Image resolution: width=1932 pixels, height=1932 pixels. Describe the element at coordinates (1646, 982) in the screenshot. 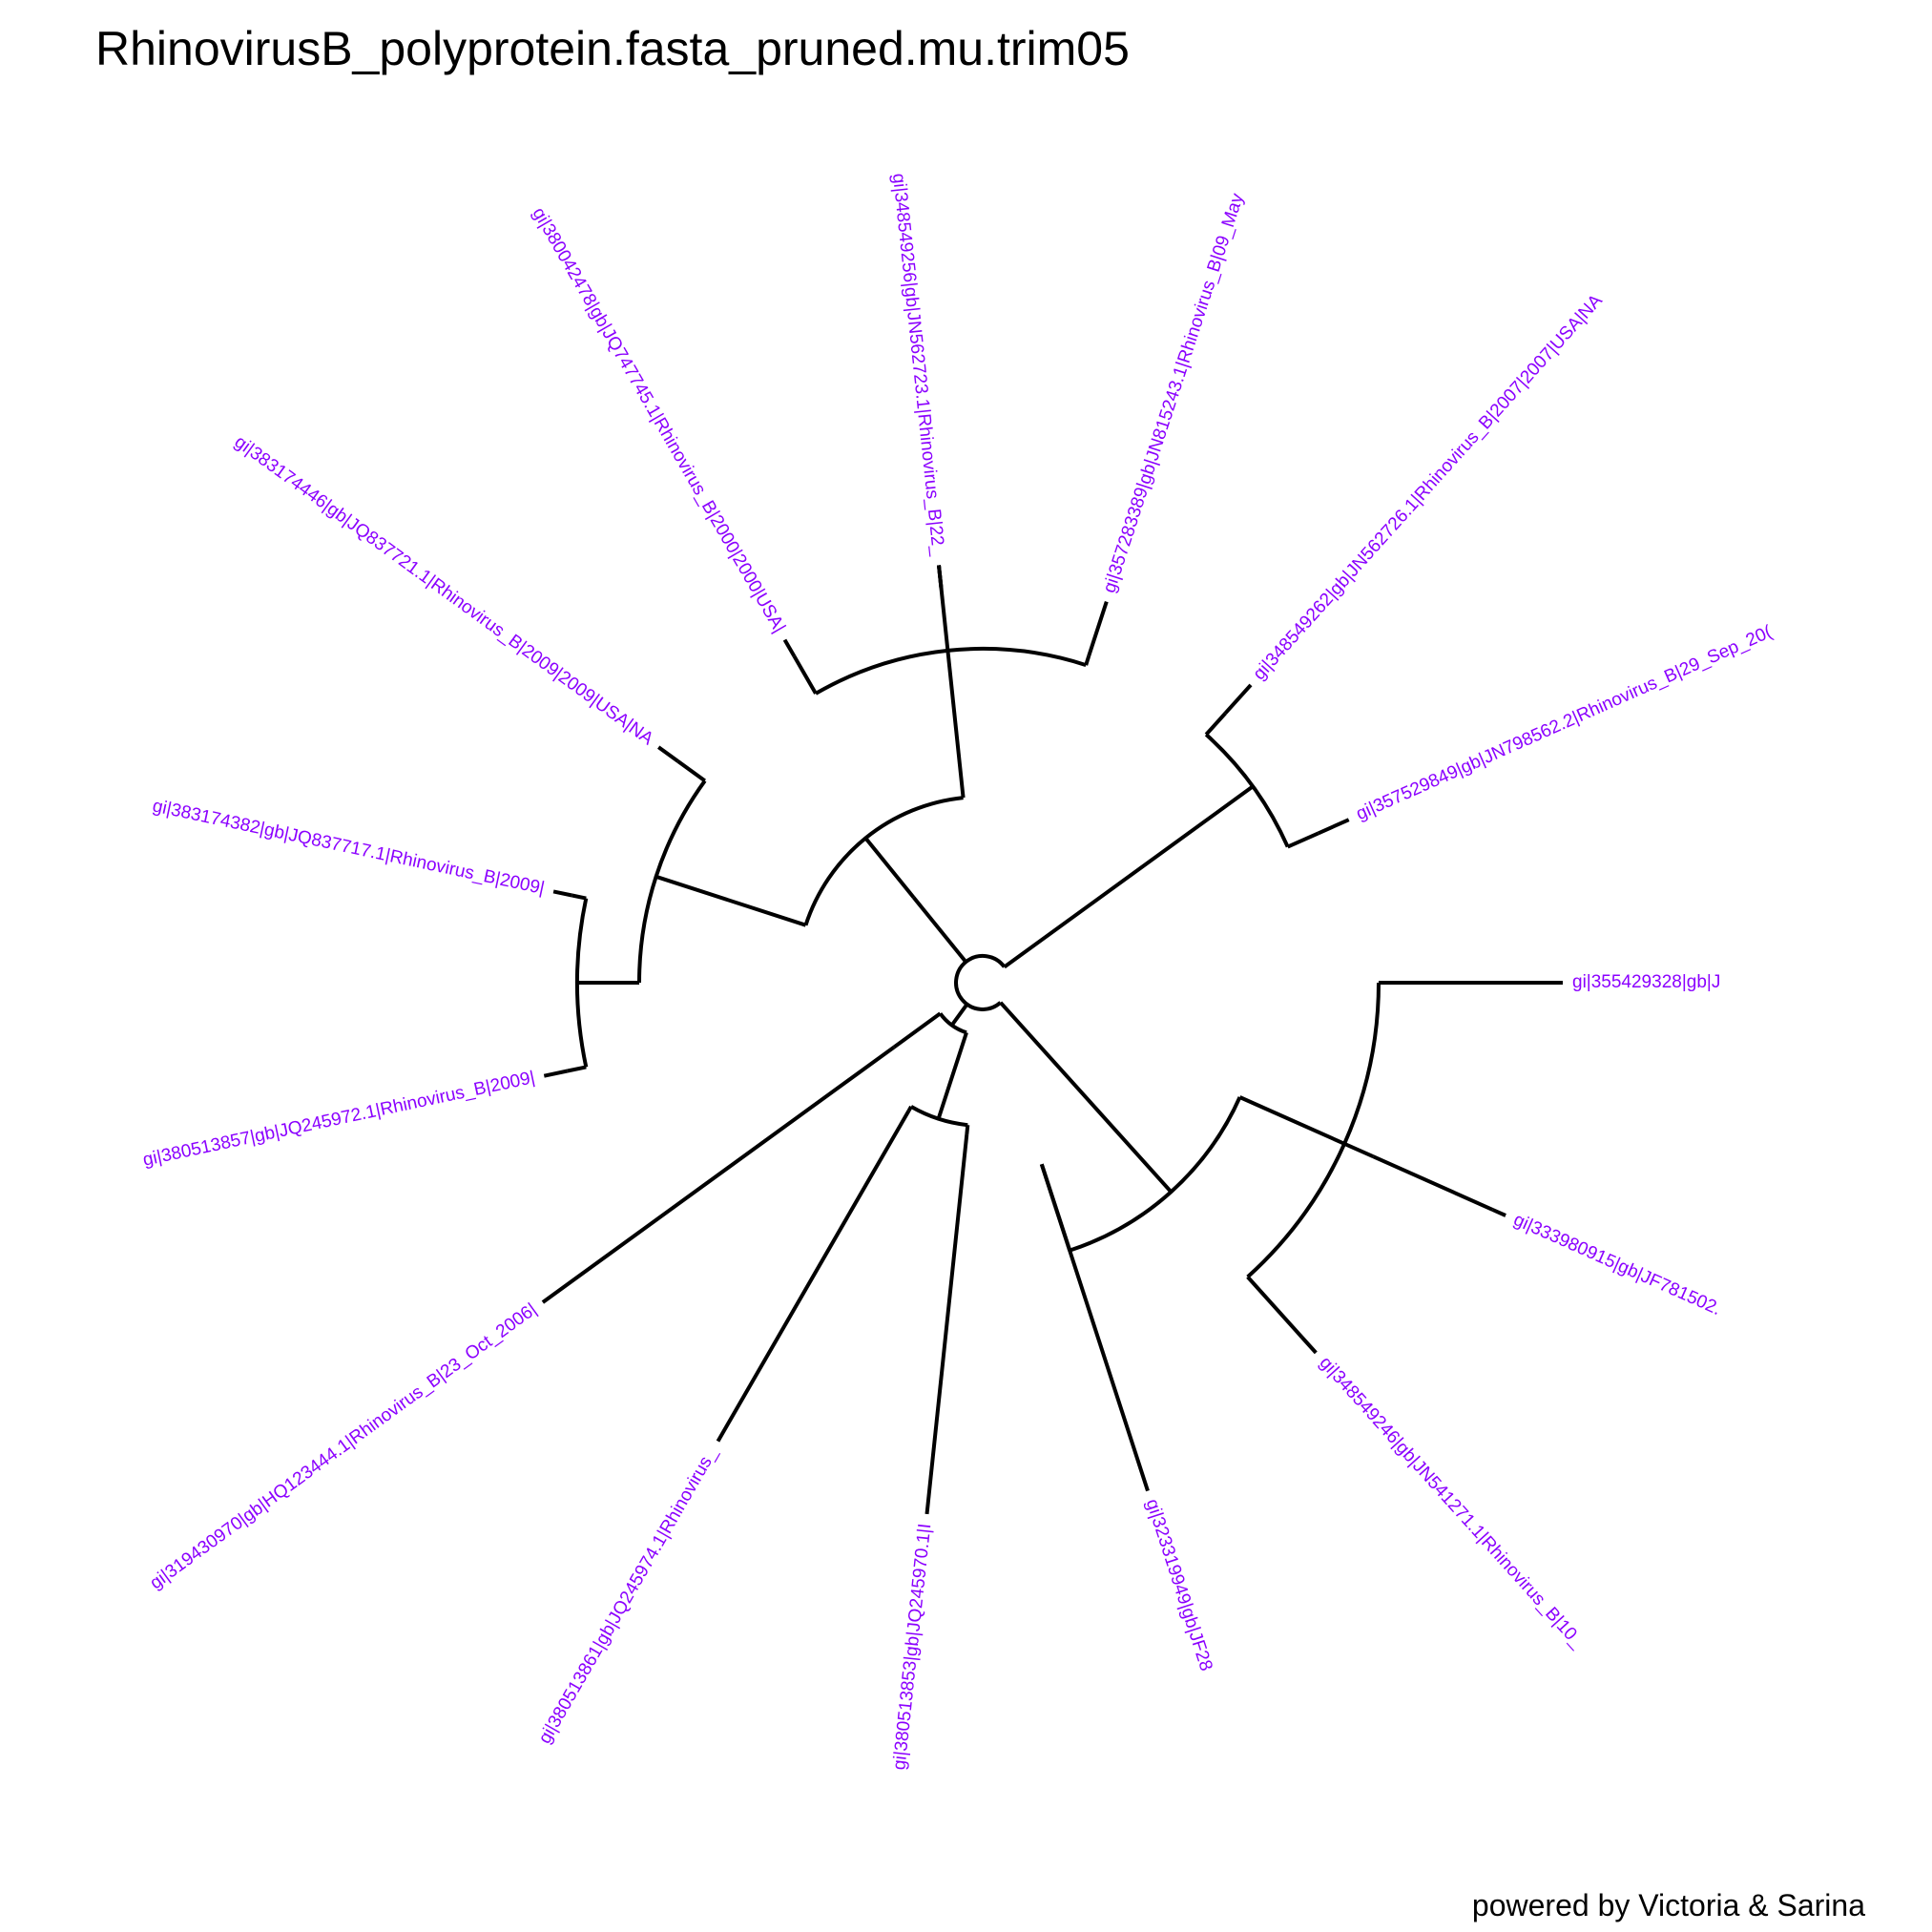

I see `tip-label-t1: gi|355429328|gb|J` at that location.